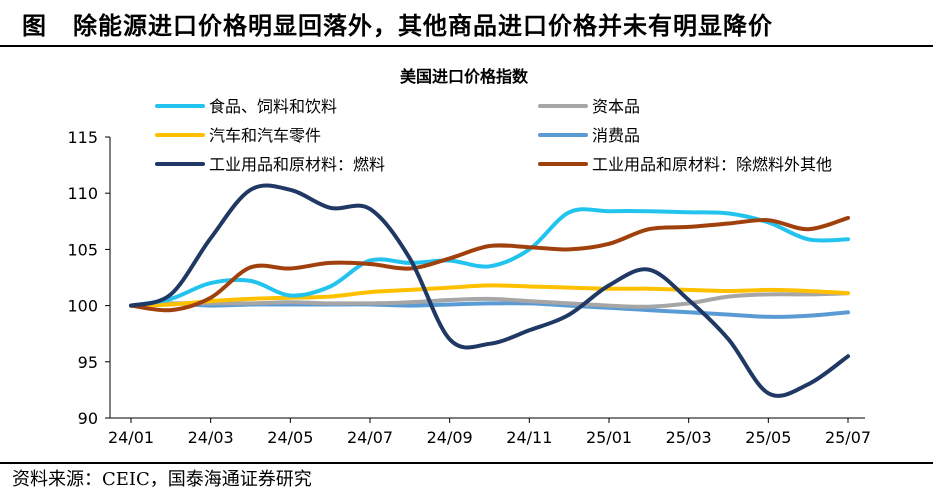  Describe the element at coordinates (131, 437) in the screenshot. I see `x-tick-label: 24/01` at that location.